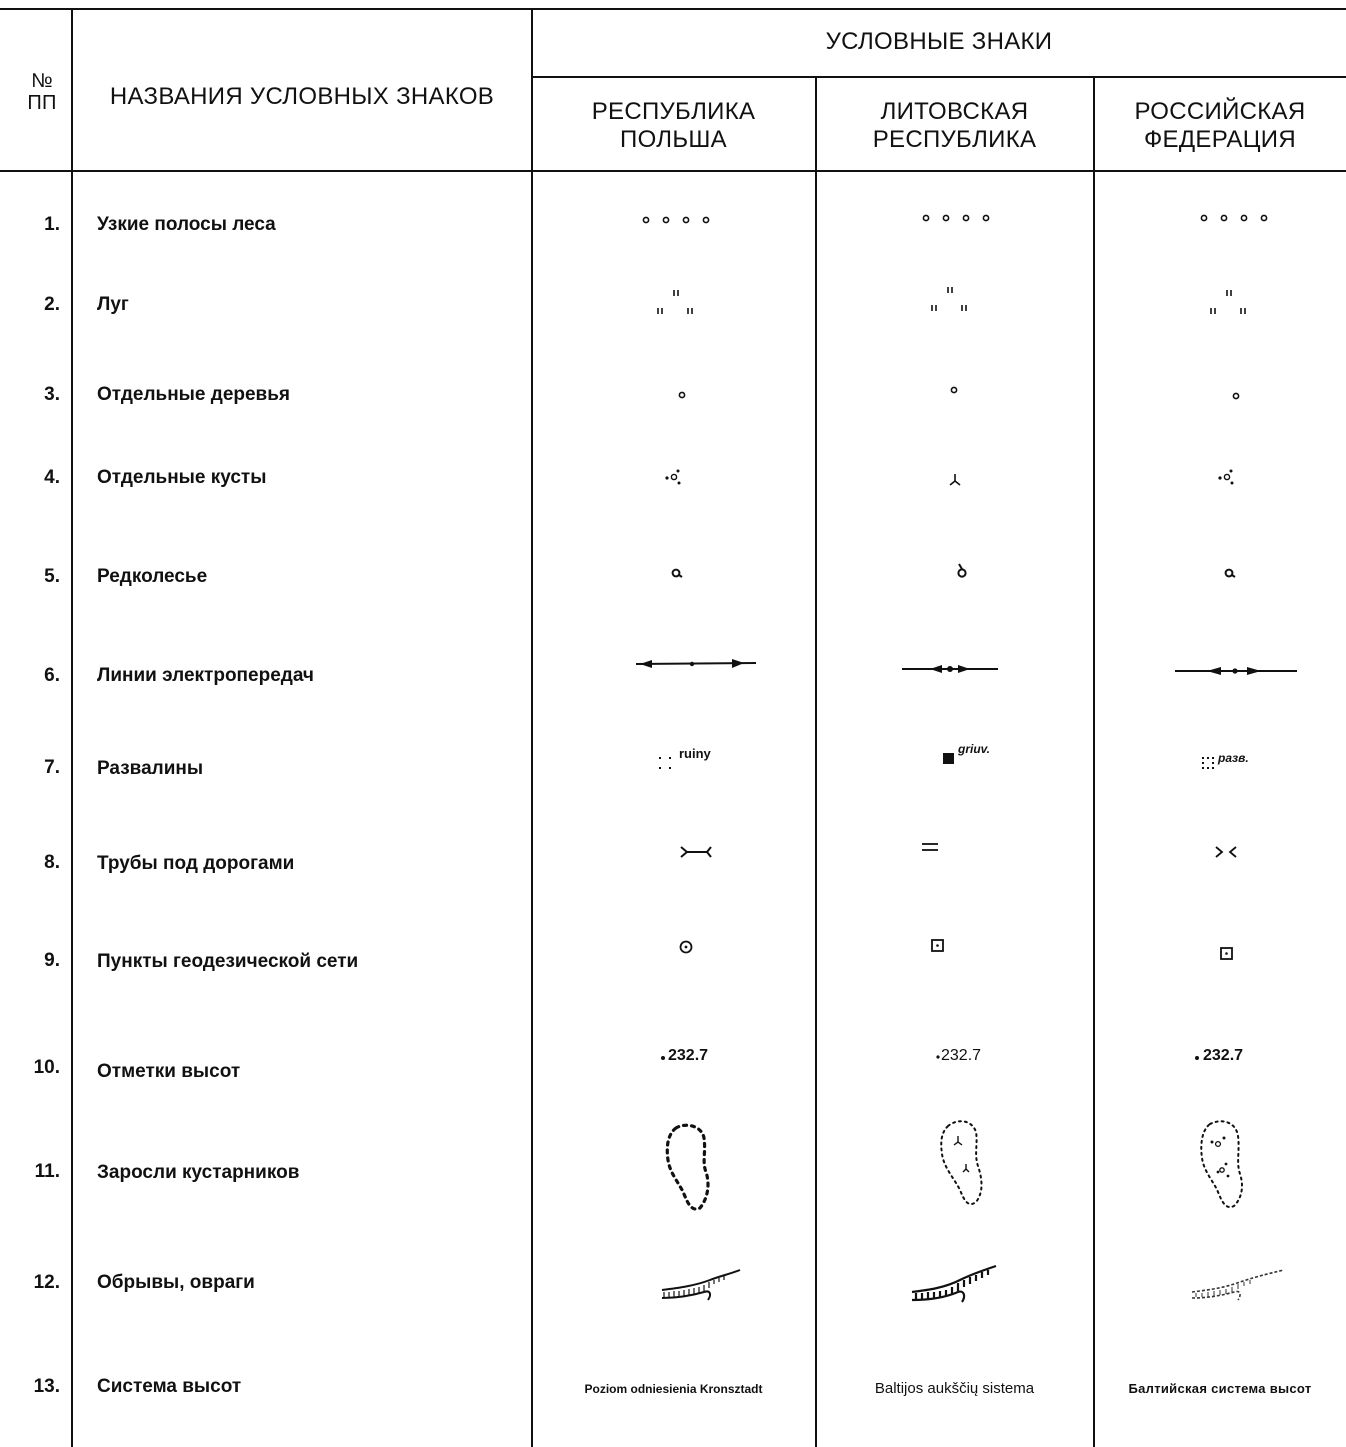 Image resolution: width=1346 pixels, height=1447 pixels. I want to click on row-num: 12., so click(46, 1282).